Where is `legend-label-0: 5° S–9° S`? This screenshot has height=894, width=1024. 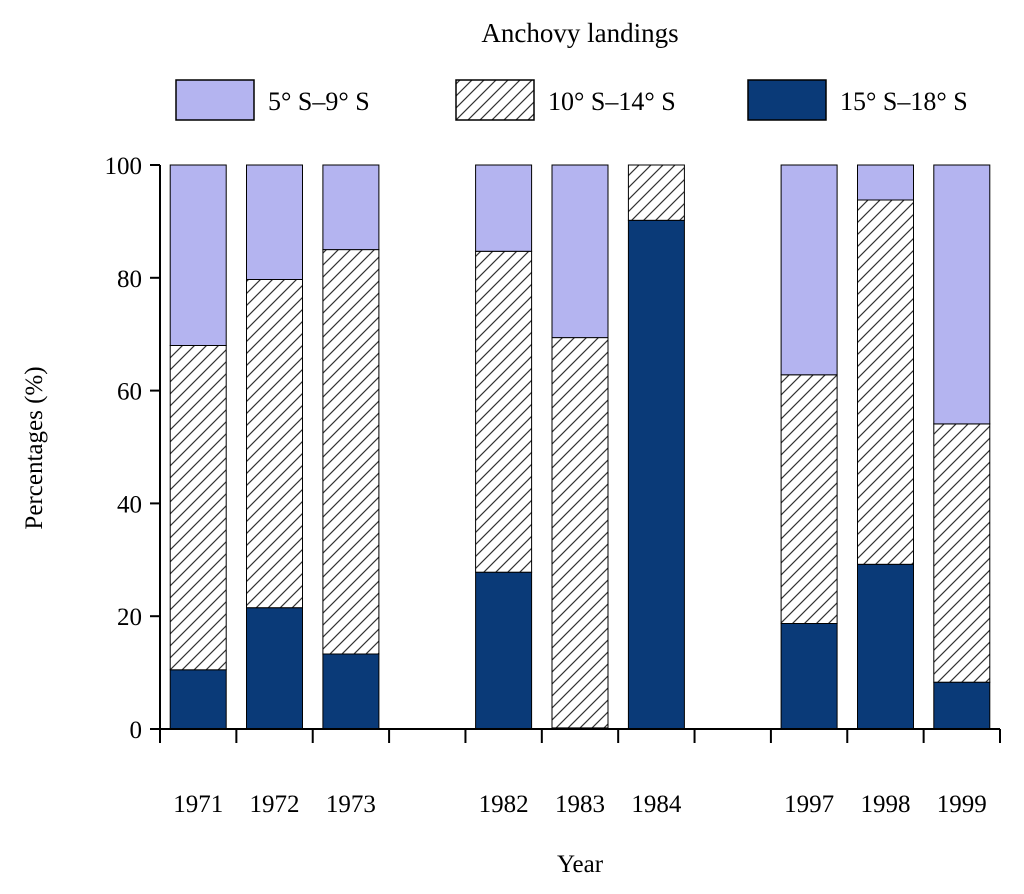
legend-label-0: 5° S–9° S is located at coordinates (319, 101).